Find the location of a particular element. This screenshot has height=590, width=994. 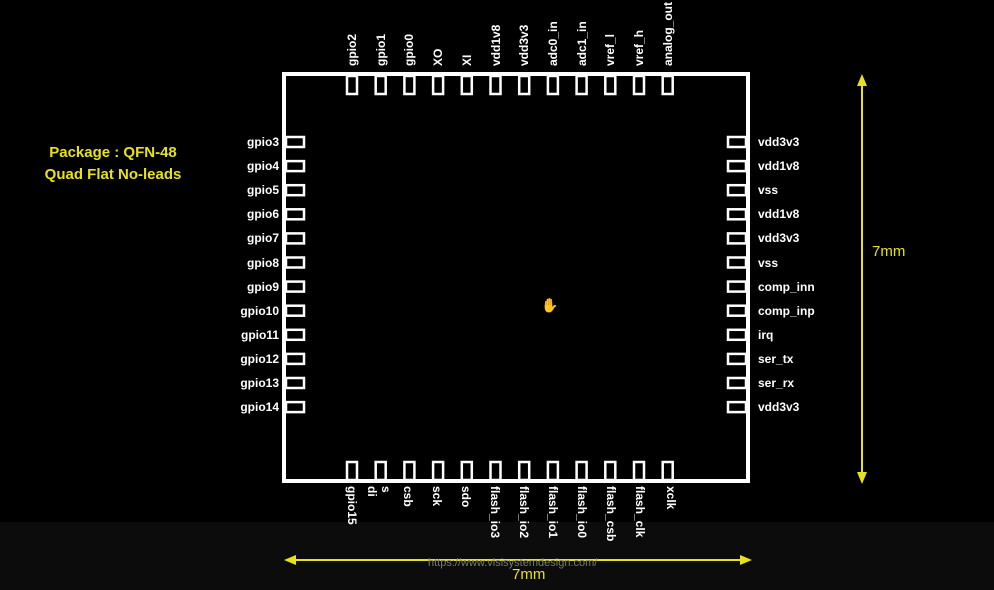

pad-left-gpio7 is located at coordinates (295, 238).